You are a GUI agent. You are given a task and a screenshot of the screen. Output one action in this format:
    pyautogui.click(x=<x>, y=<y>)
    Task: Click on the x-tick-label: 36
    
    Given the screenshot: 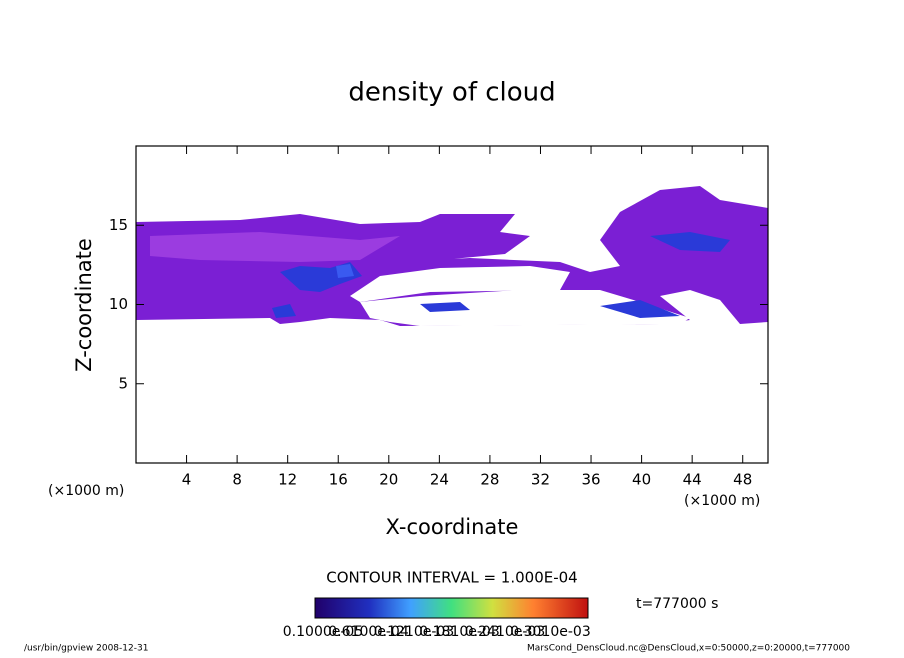 What is the action you would take?
    pyautogui.click(x=590, y=480)
    